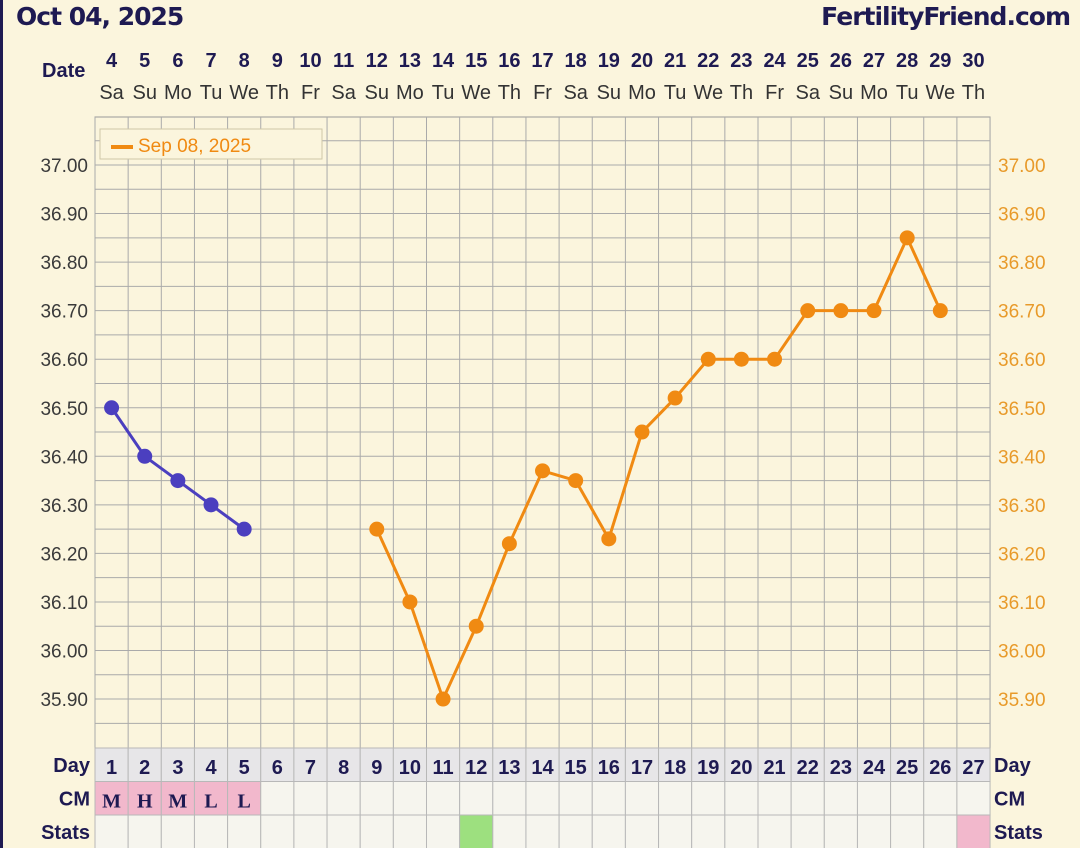 The image size is (1080, 848). I want to click on y-tick-right: 36.60, so click(1022, 360).